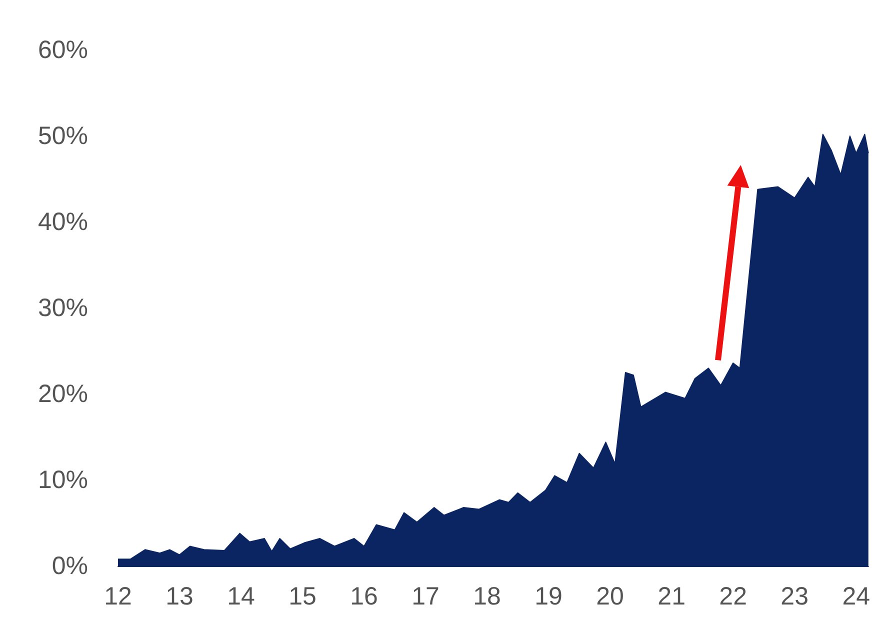 The height and width of the screenshot is (634, 873). I want to click on x-tick-label: 18, so click(487, 596).